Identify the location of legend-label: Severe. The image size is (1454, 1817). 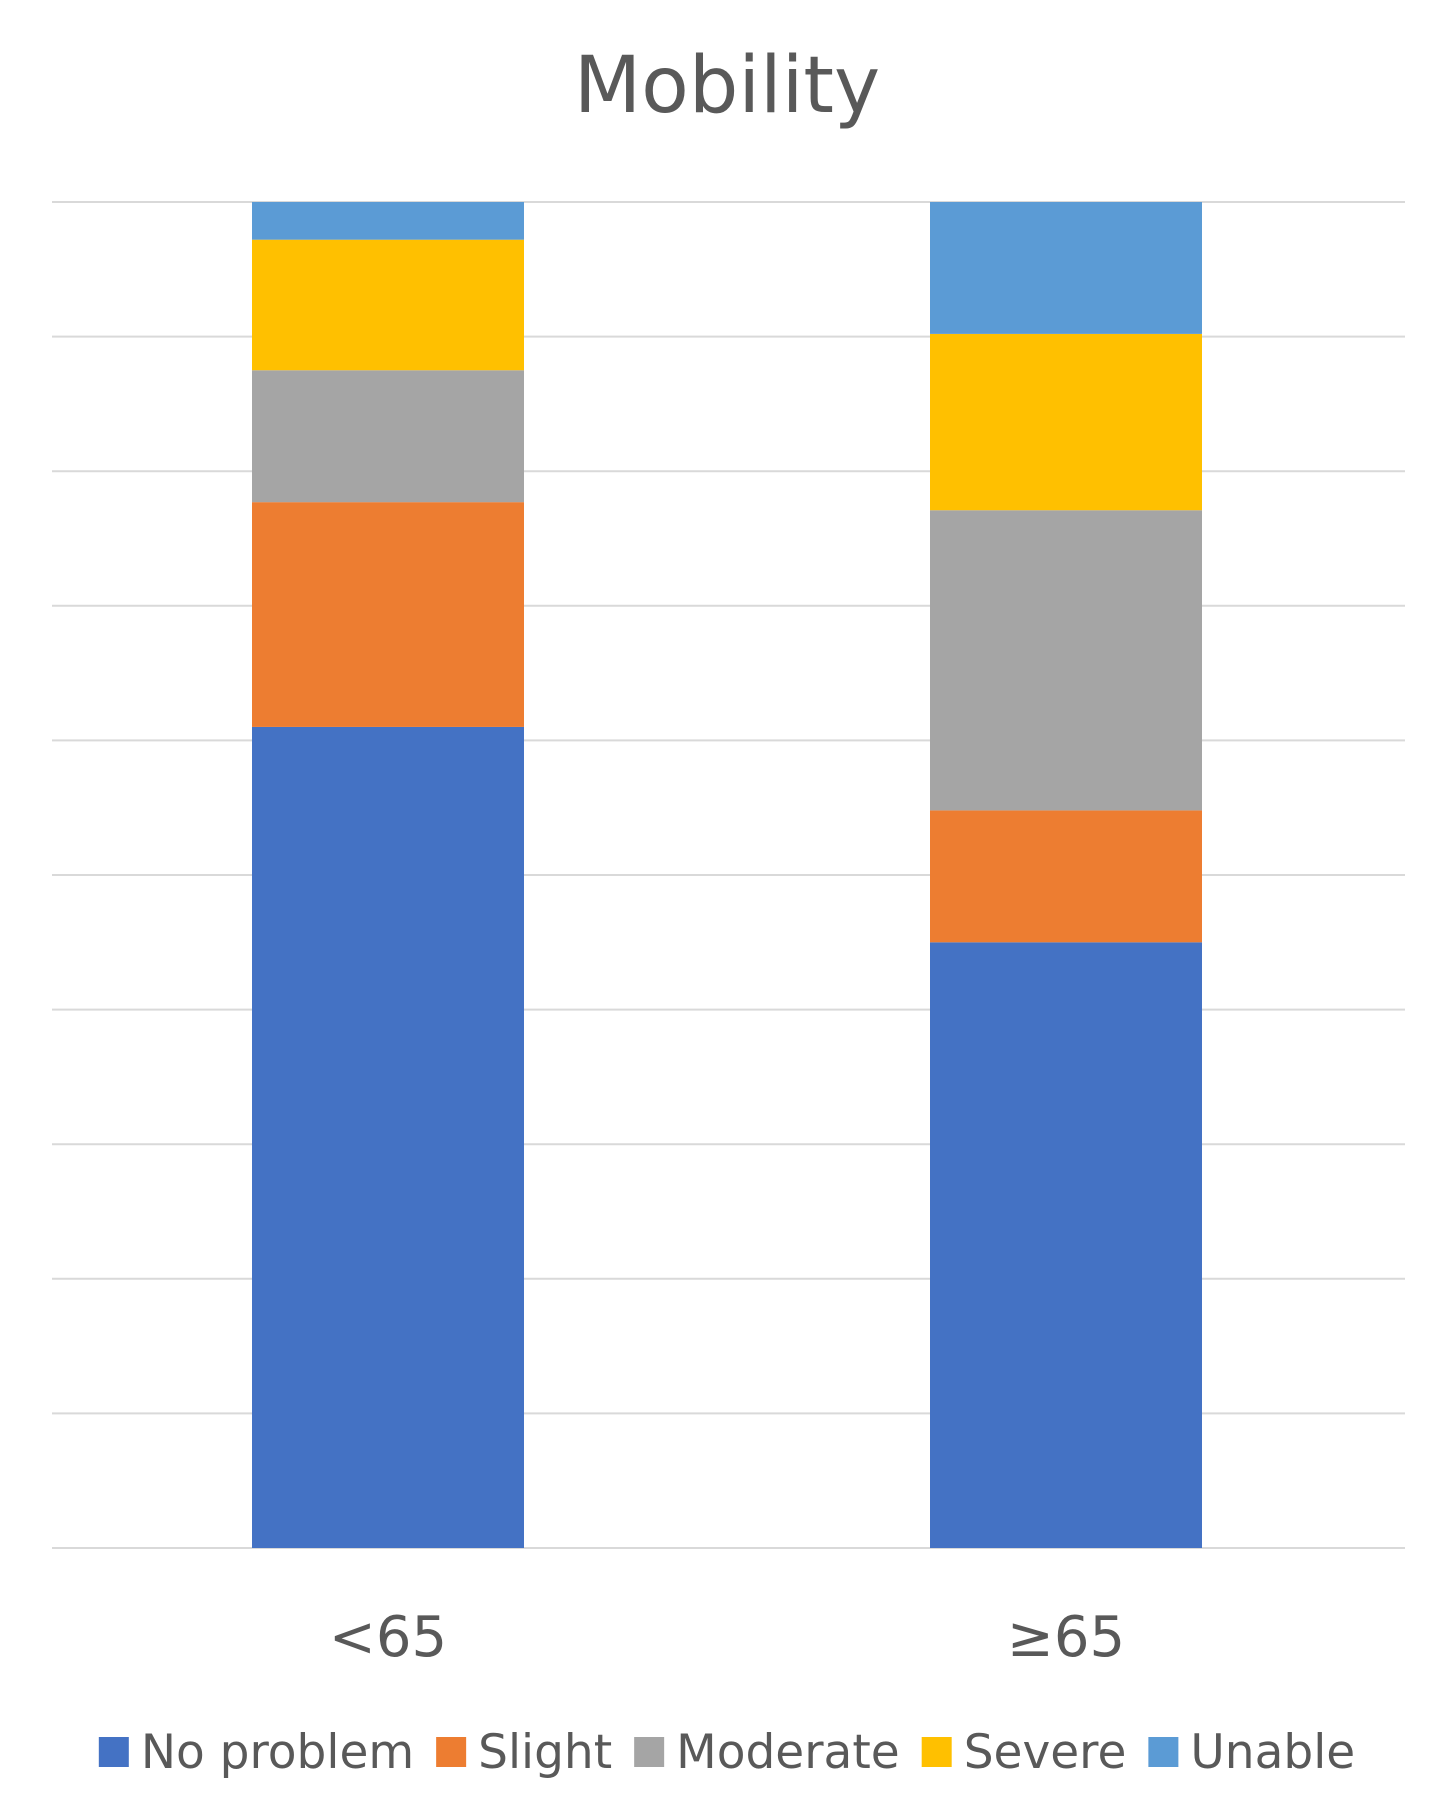
(1045, 1752).